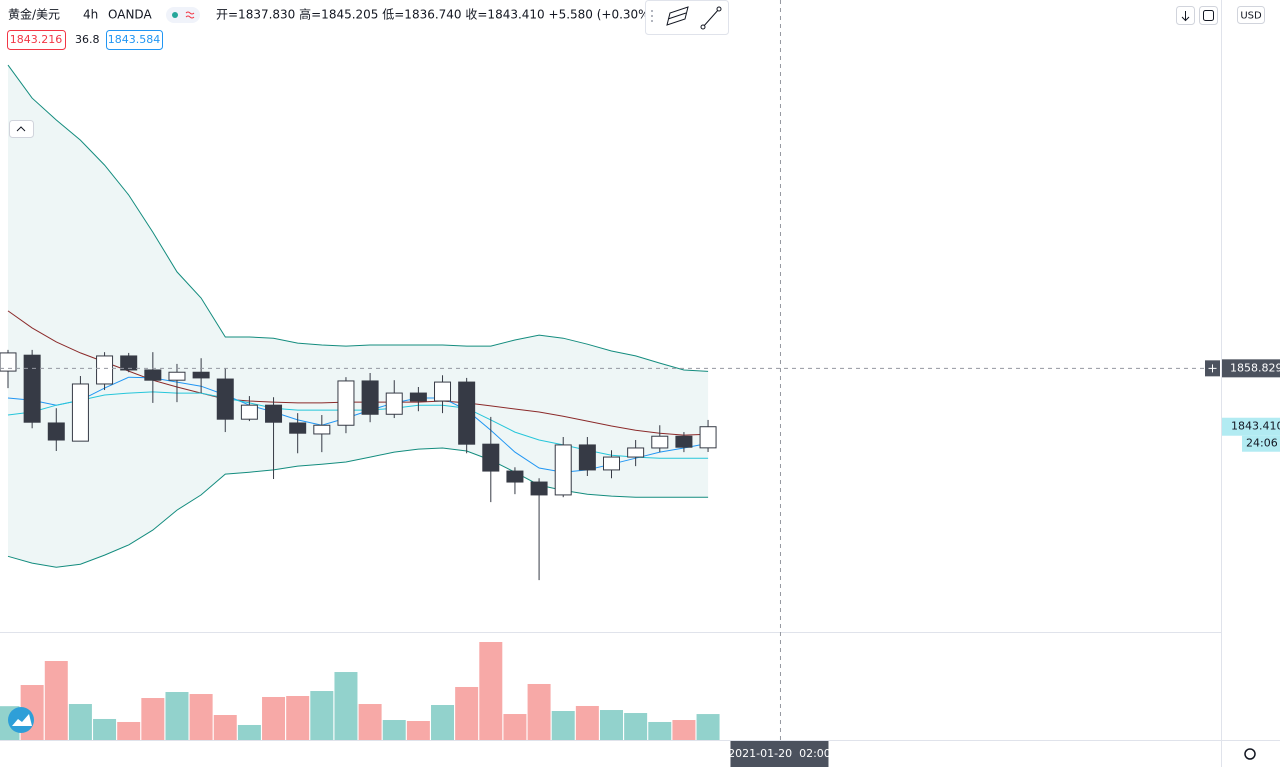 This screenshot has width=1280, height=767. I want to click on symbol: 黄金/美元, so click(34, 14).